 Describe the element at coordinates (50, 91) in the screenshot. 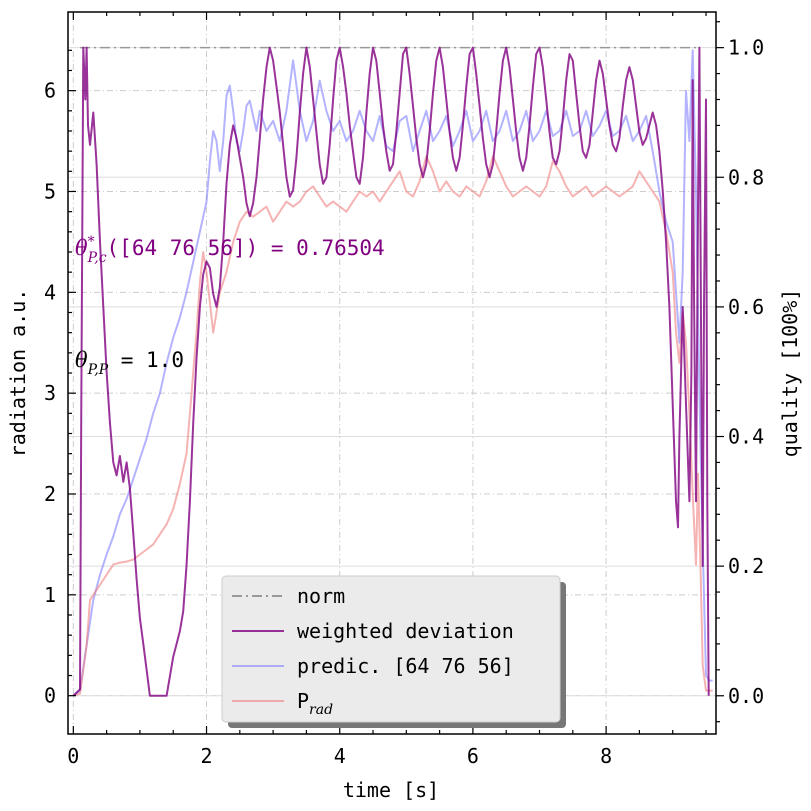

I see `y-tick-label-6: 6` at that location.